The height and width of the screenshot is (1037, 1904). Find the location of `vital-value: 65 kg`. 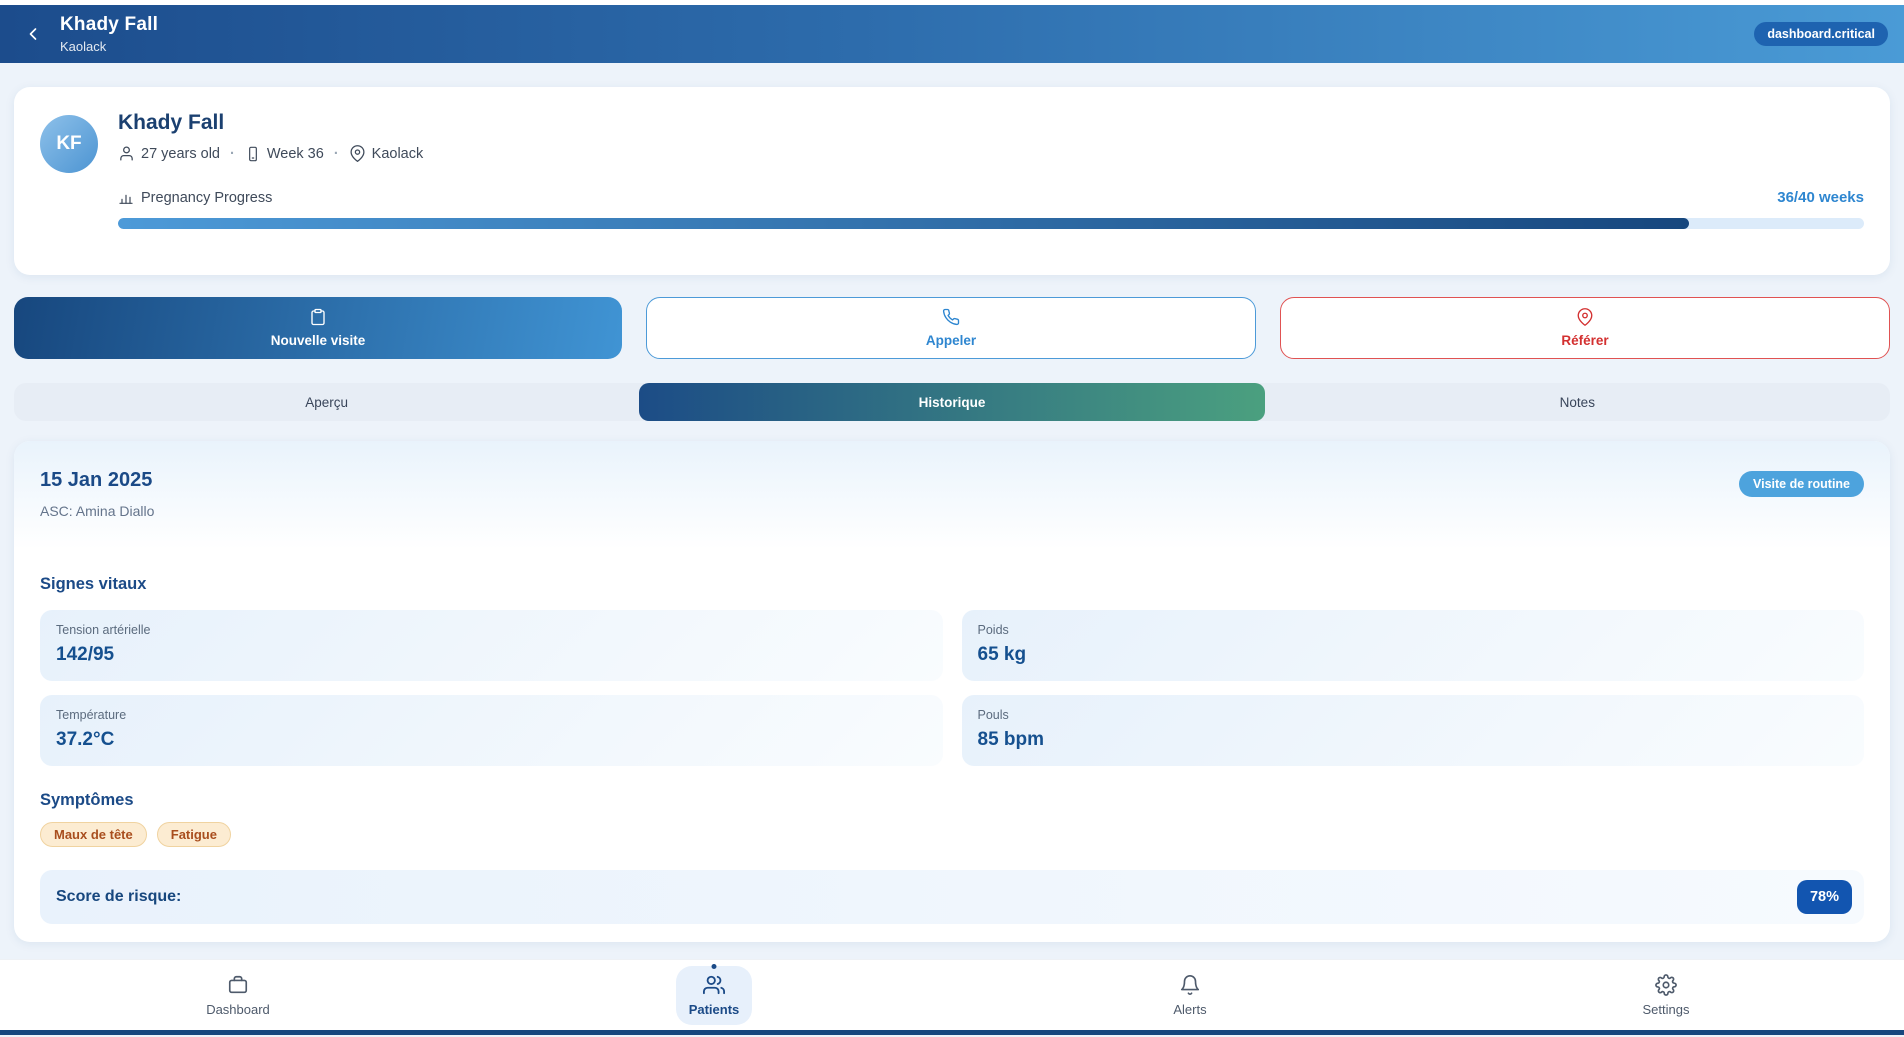

vital-value: 65 kg is located at coordinates (1002, 654).